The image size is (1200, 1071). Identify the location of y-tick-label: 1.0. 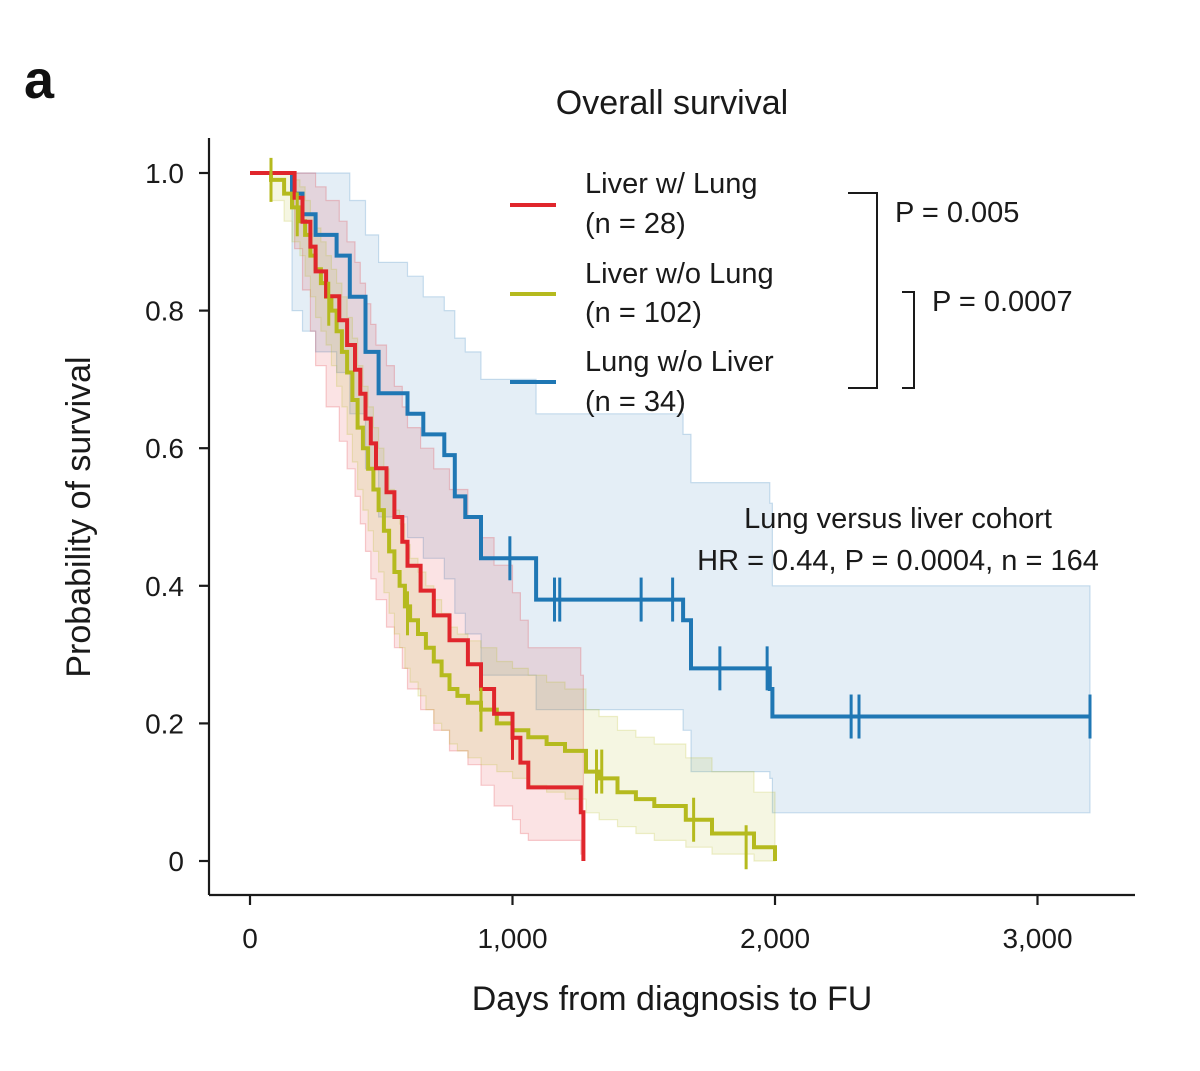
(164, 173).